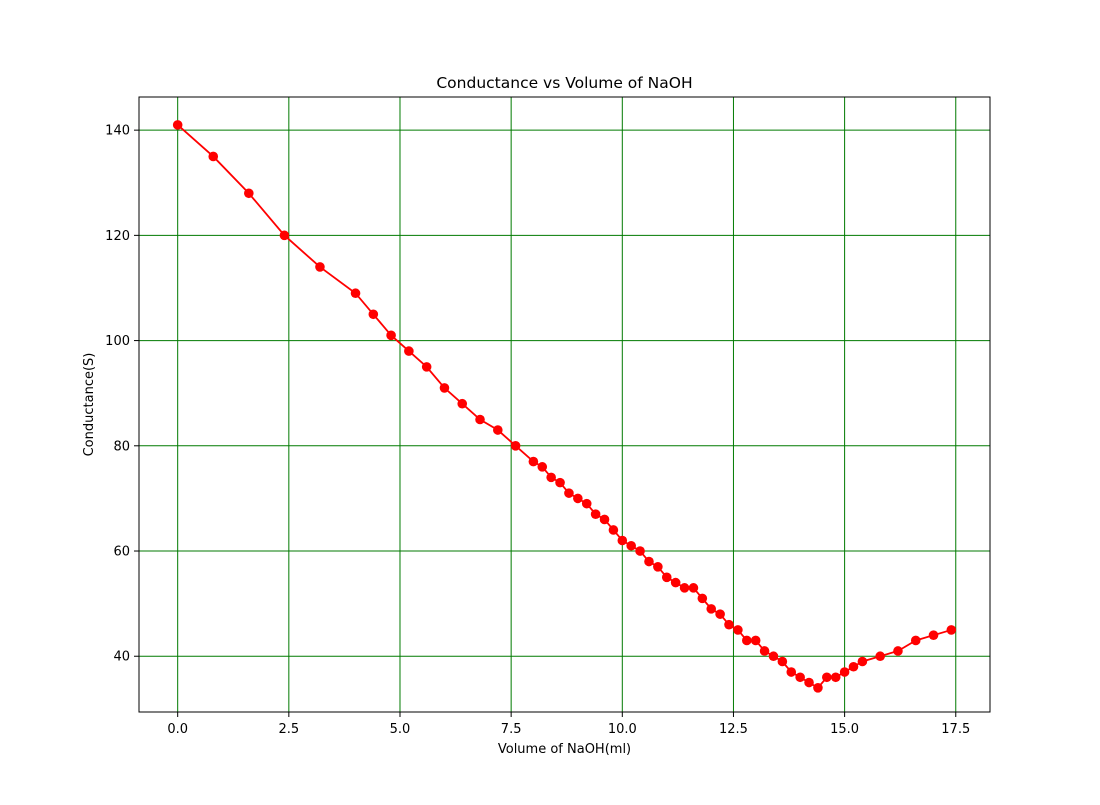 This screenshot has width=1100, height=805. What do you see at coordinates (121, 446) in the screenshot?
I see `y-tick-label: 80` at bounding box center [121, 446].